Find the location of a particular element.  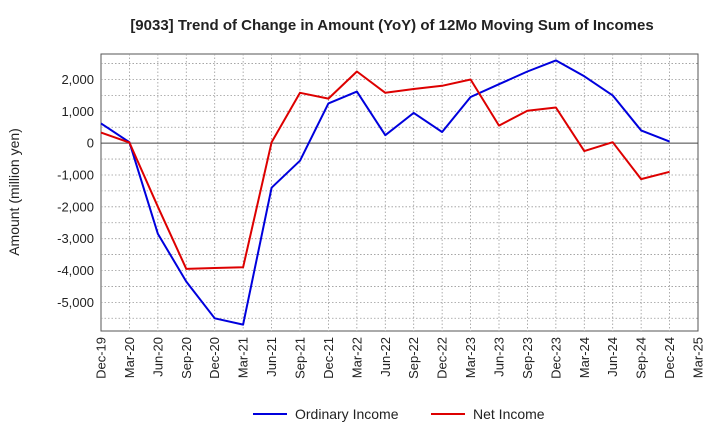

x-tick-label: Mar-22 is located at coordinates (356, 357).